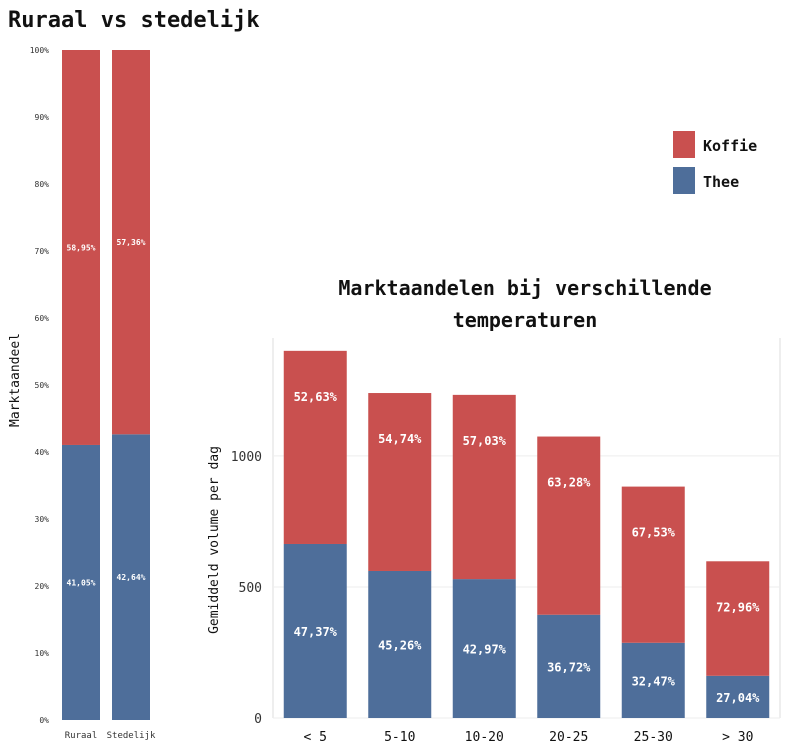  What do you see at coordinates (400, 439) in the screenshot?
I see `right-bar-data-label: 54,74%` at bounding box center [400, 439].